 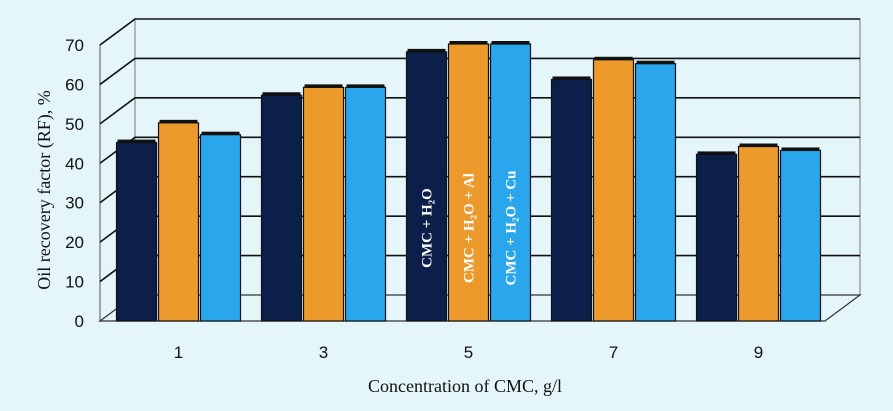 I want to click on x-tick-label: 9, so click(x=758, y=352).